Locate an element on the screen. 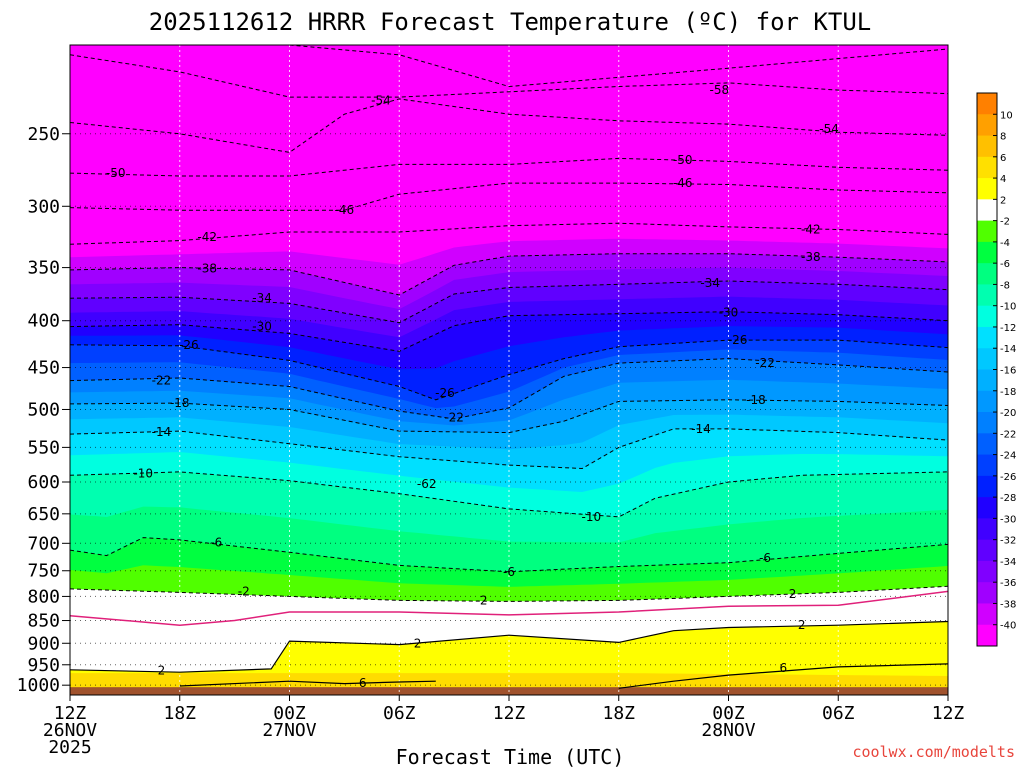 The image size is (1024, 768). colorbar-label: -16 is located at coordinates (1008, 371).